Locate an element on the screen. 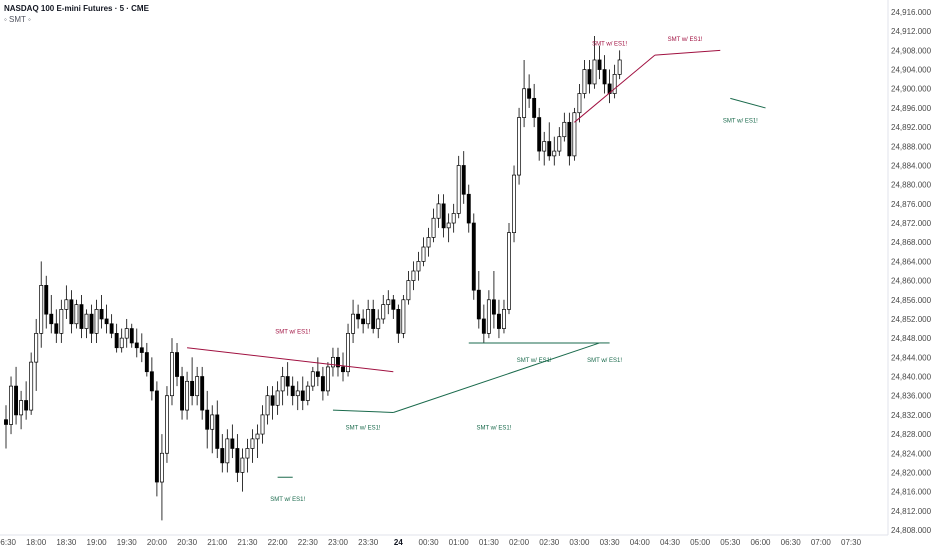  x-tick-label: 02:00 is located at coordinates (519, 542).